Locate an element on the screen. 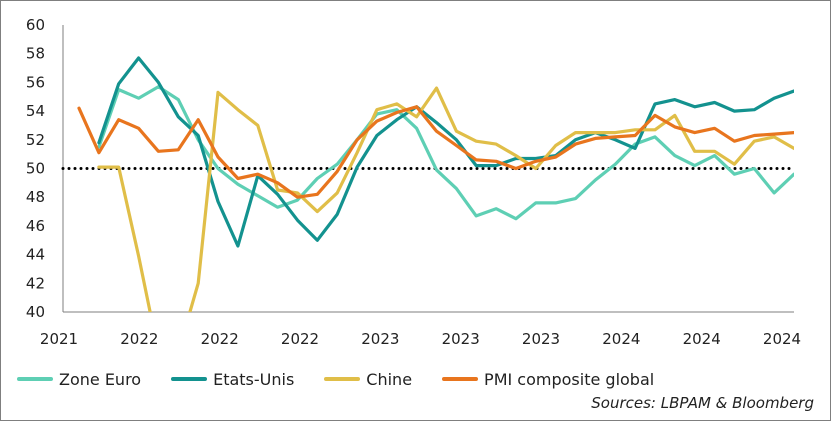  legend-item-etats-unis: Etats-Unis is located at coordinates (232, 379).